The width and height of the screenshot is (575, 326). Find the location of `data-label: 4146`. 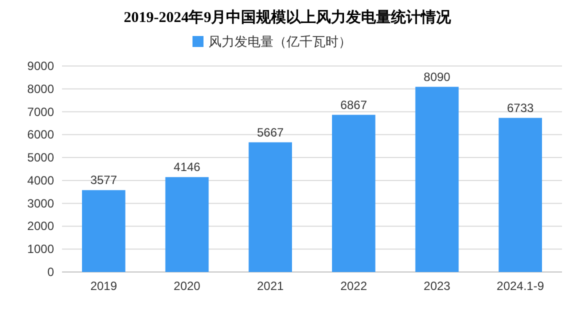

data-label: 4146 is located at coordinates (187, 167).